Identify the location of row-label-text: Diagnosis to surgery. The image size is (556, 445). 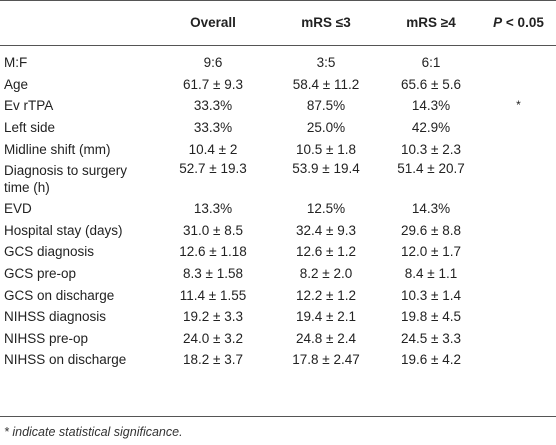
(66, 170).